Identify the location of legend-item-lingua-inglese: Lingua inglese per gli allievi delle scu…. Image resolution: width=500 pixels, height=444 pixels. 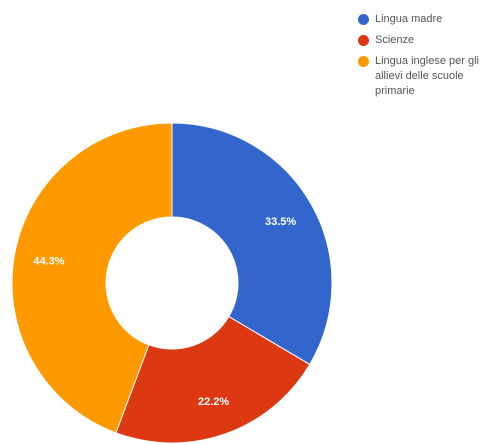
(428, 76).